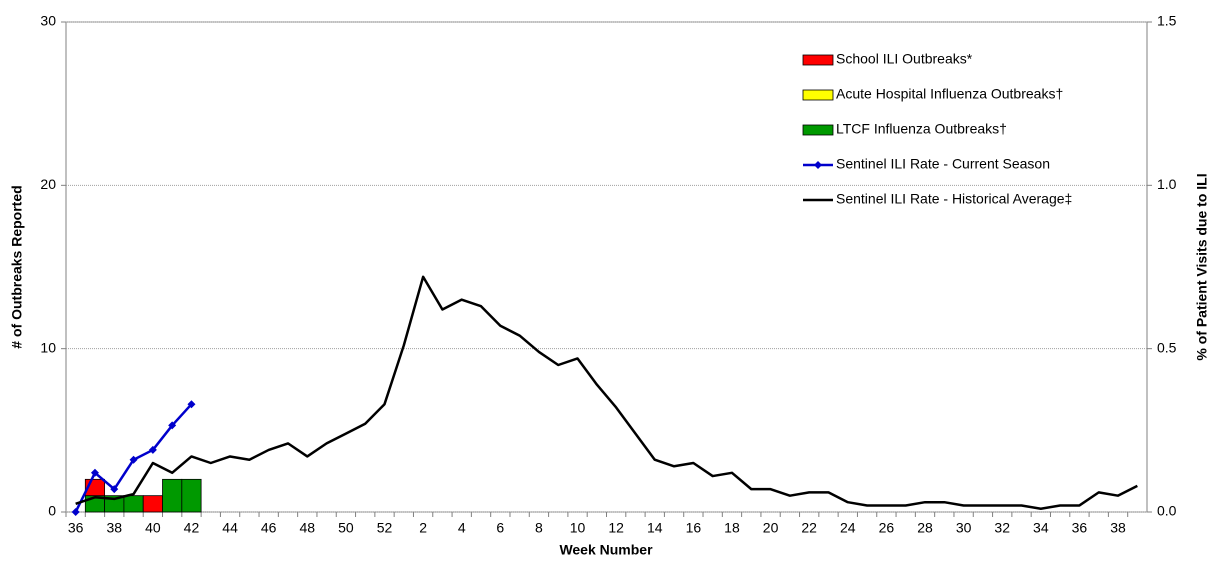 This screenshot has width=1215, height=570. Describe the element at coordinates (48, 21) in the screenshot. I see `y-tick-label: 30` at that location.